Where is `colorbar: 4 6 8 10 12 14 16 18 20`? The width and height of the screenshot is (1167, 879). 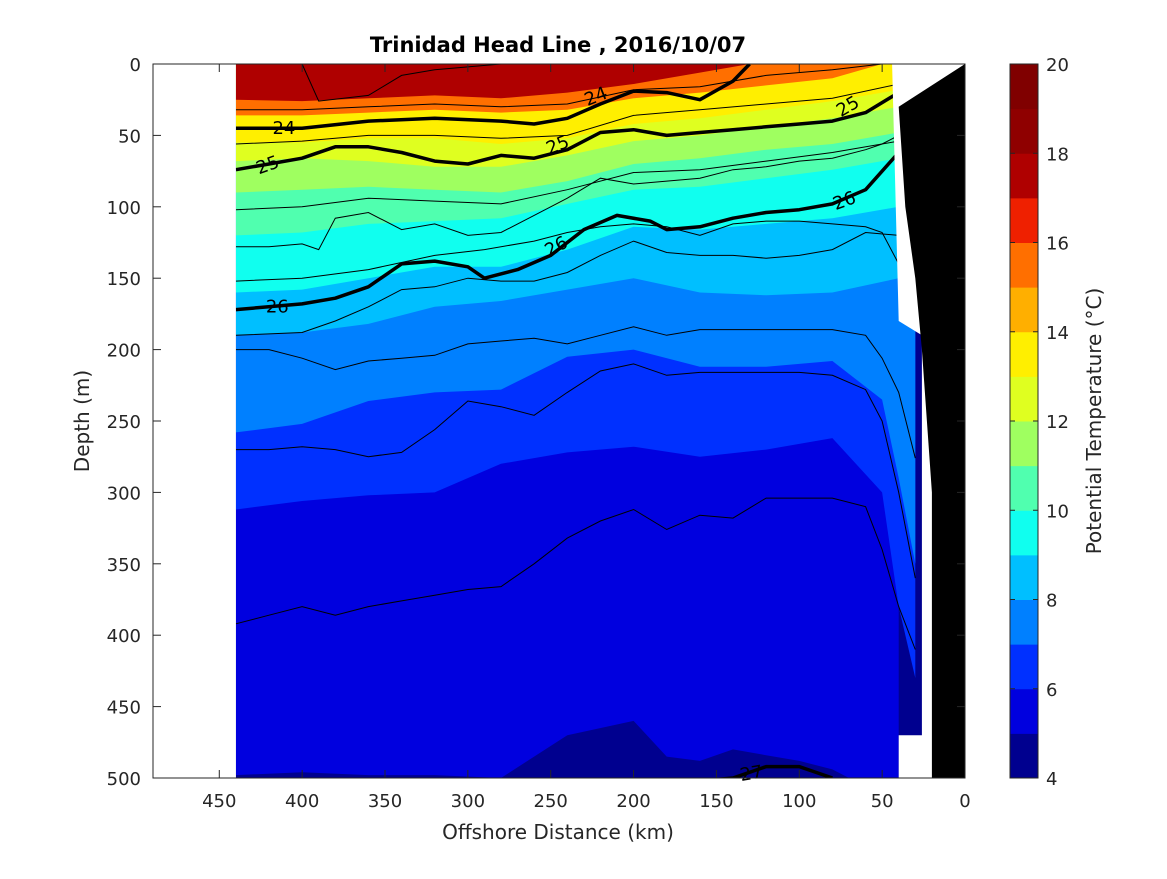
colorbar: 4 6 8 10 12 14 16 18 20 is located at coordinates (1039, 422).